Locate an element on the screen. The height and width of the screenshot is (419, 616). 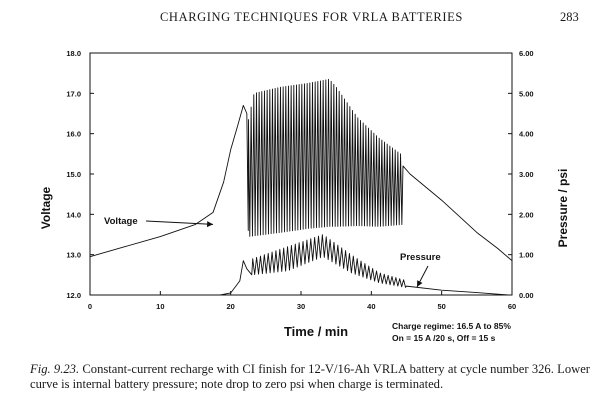
voltage-annotation-arrowhead is located at coordinates (210, 224).